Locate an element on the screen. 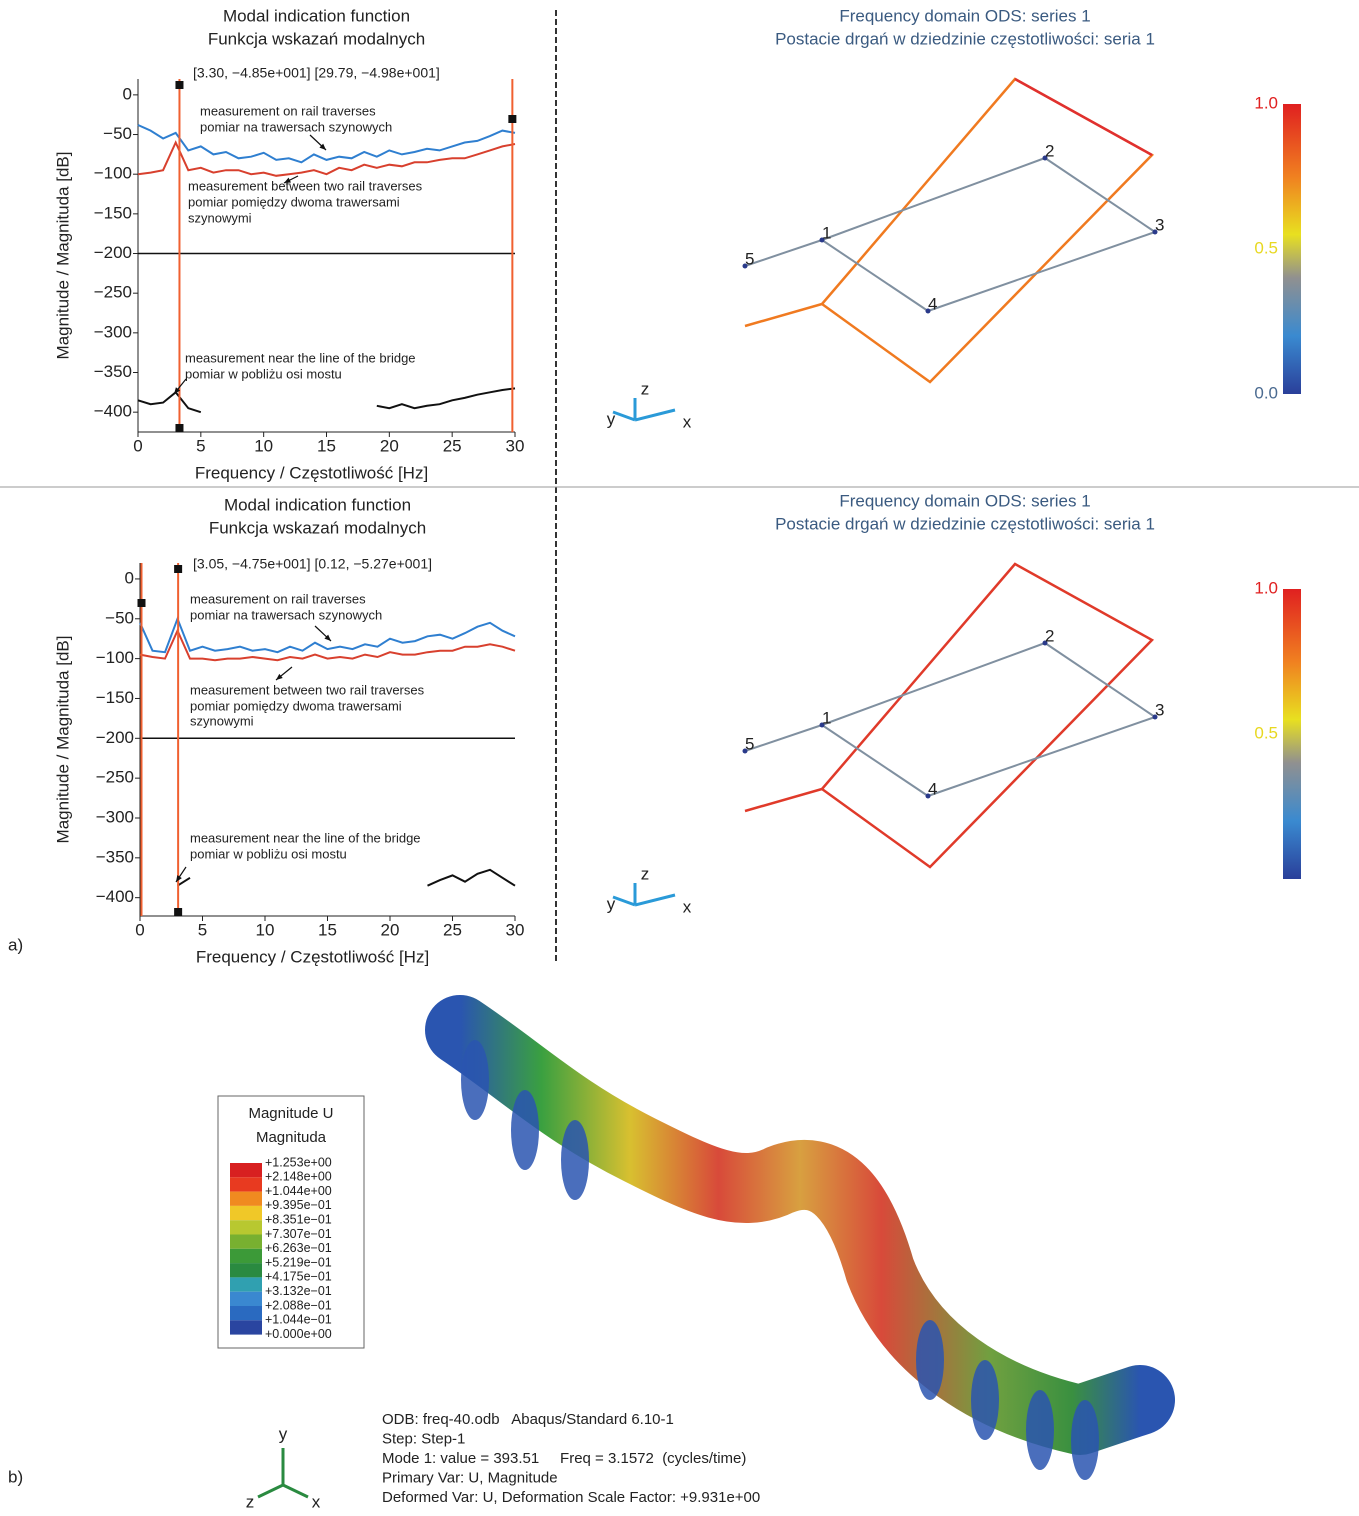  chart-title: Funkcja wskazań modalnych is located at coordinates (317, 527).